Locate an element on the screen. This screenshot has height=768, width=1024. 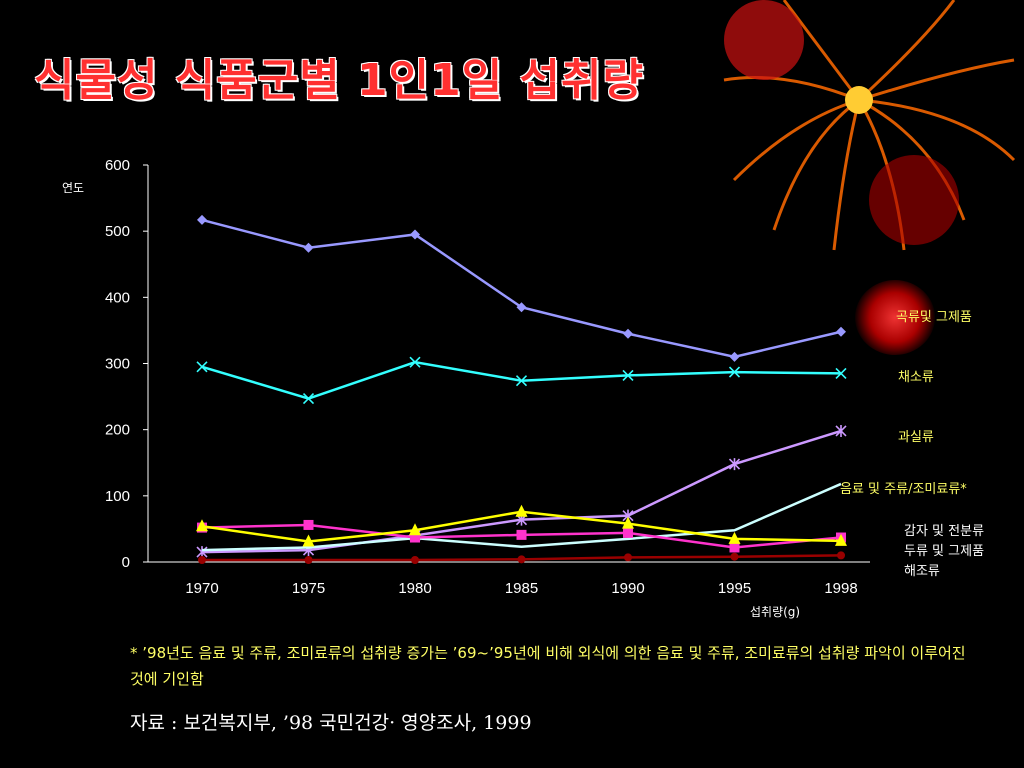
x-tick-label: 1970 is located at coordinates (201, 588).